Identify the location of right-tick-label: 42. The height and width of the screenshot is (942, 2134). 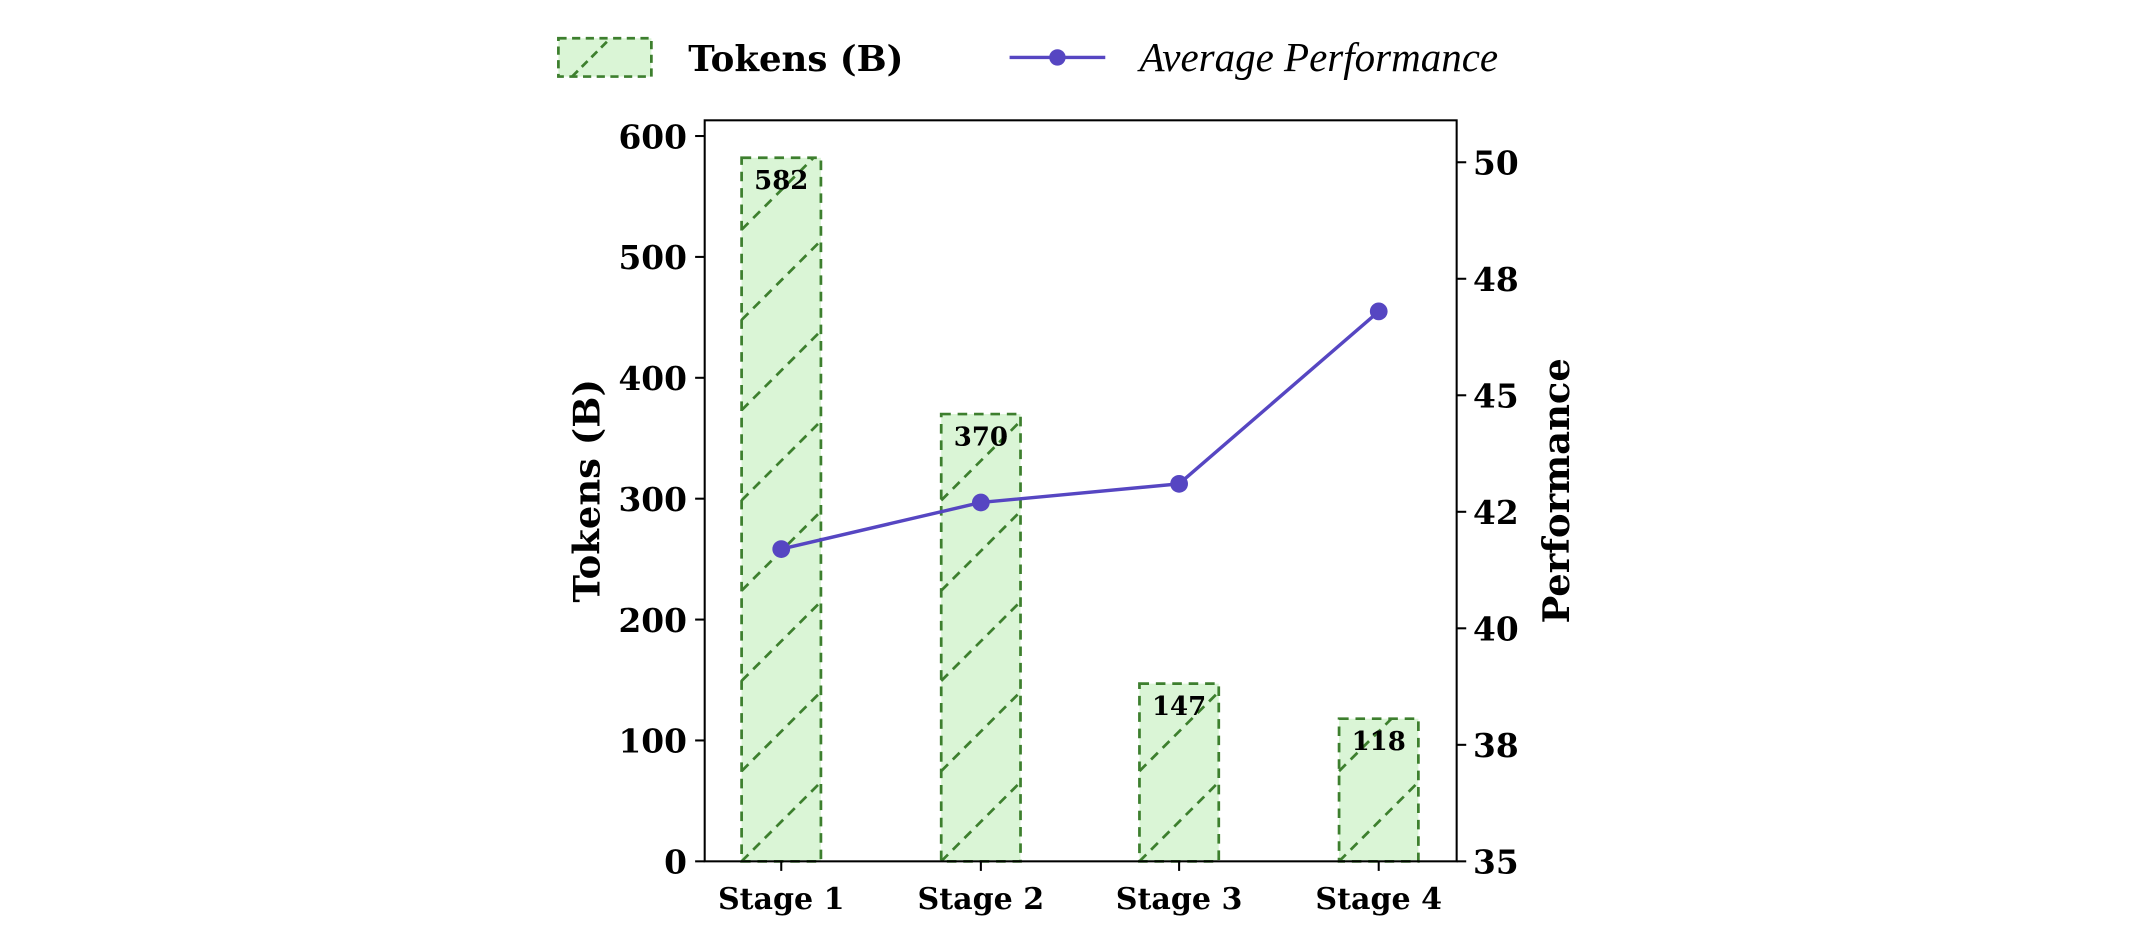
(1496, 512).